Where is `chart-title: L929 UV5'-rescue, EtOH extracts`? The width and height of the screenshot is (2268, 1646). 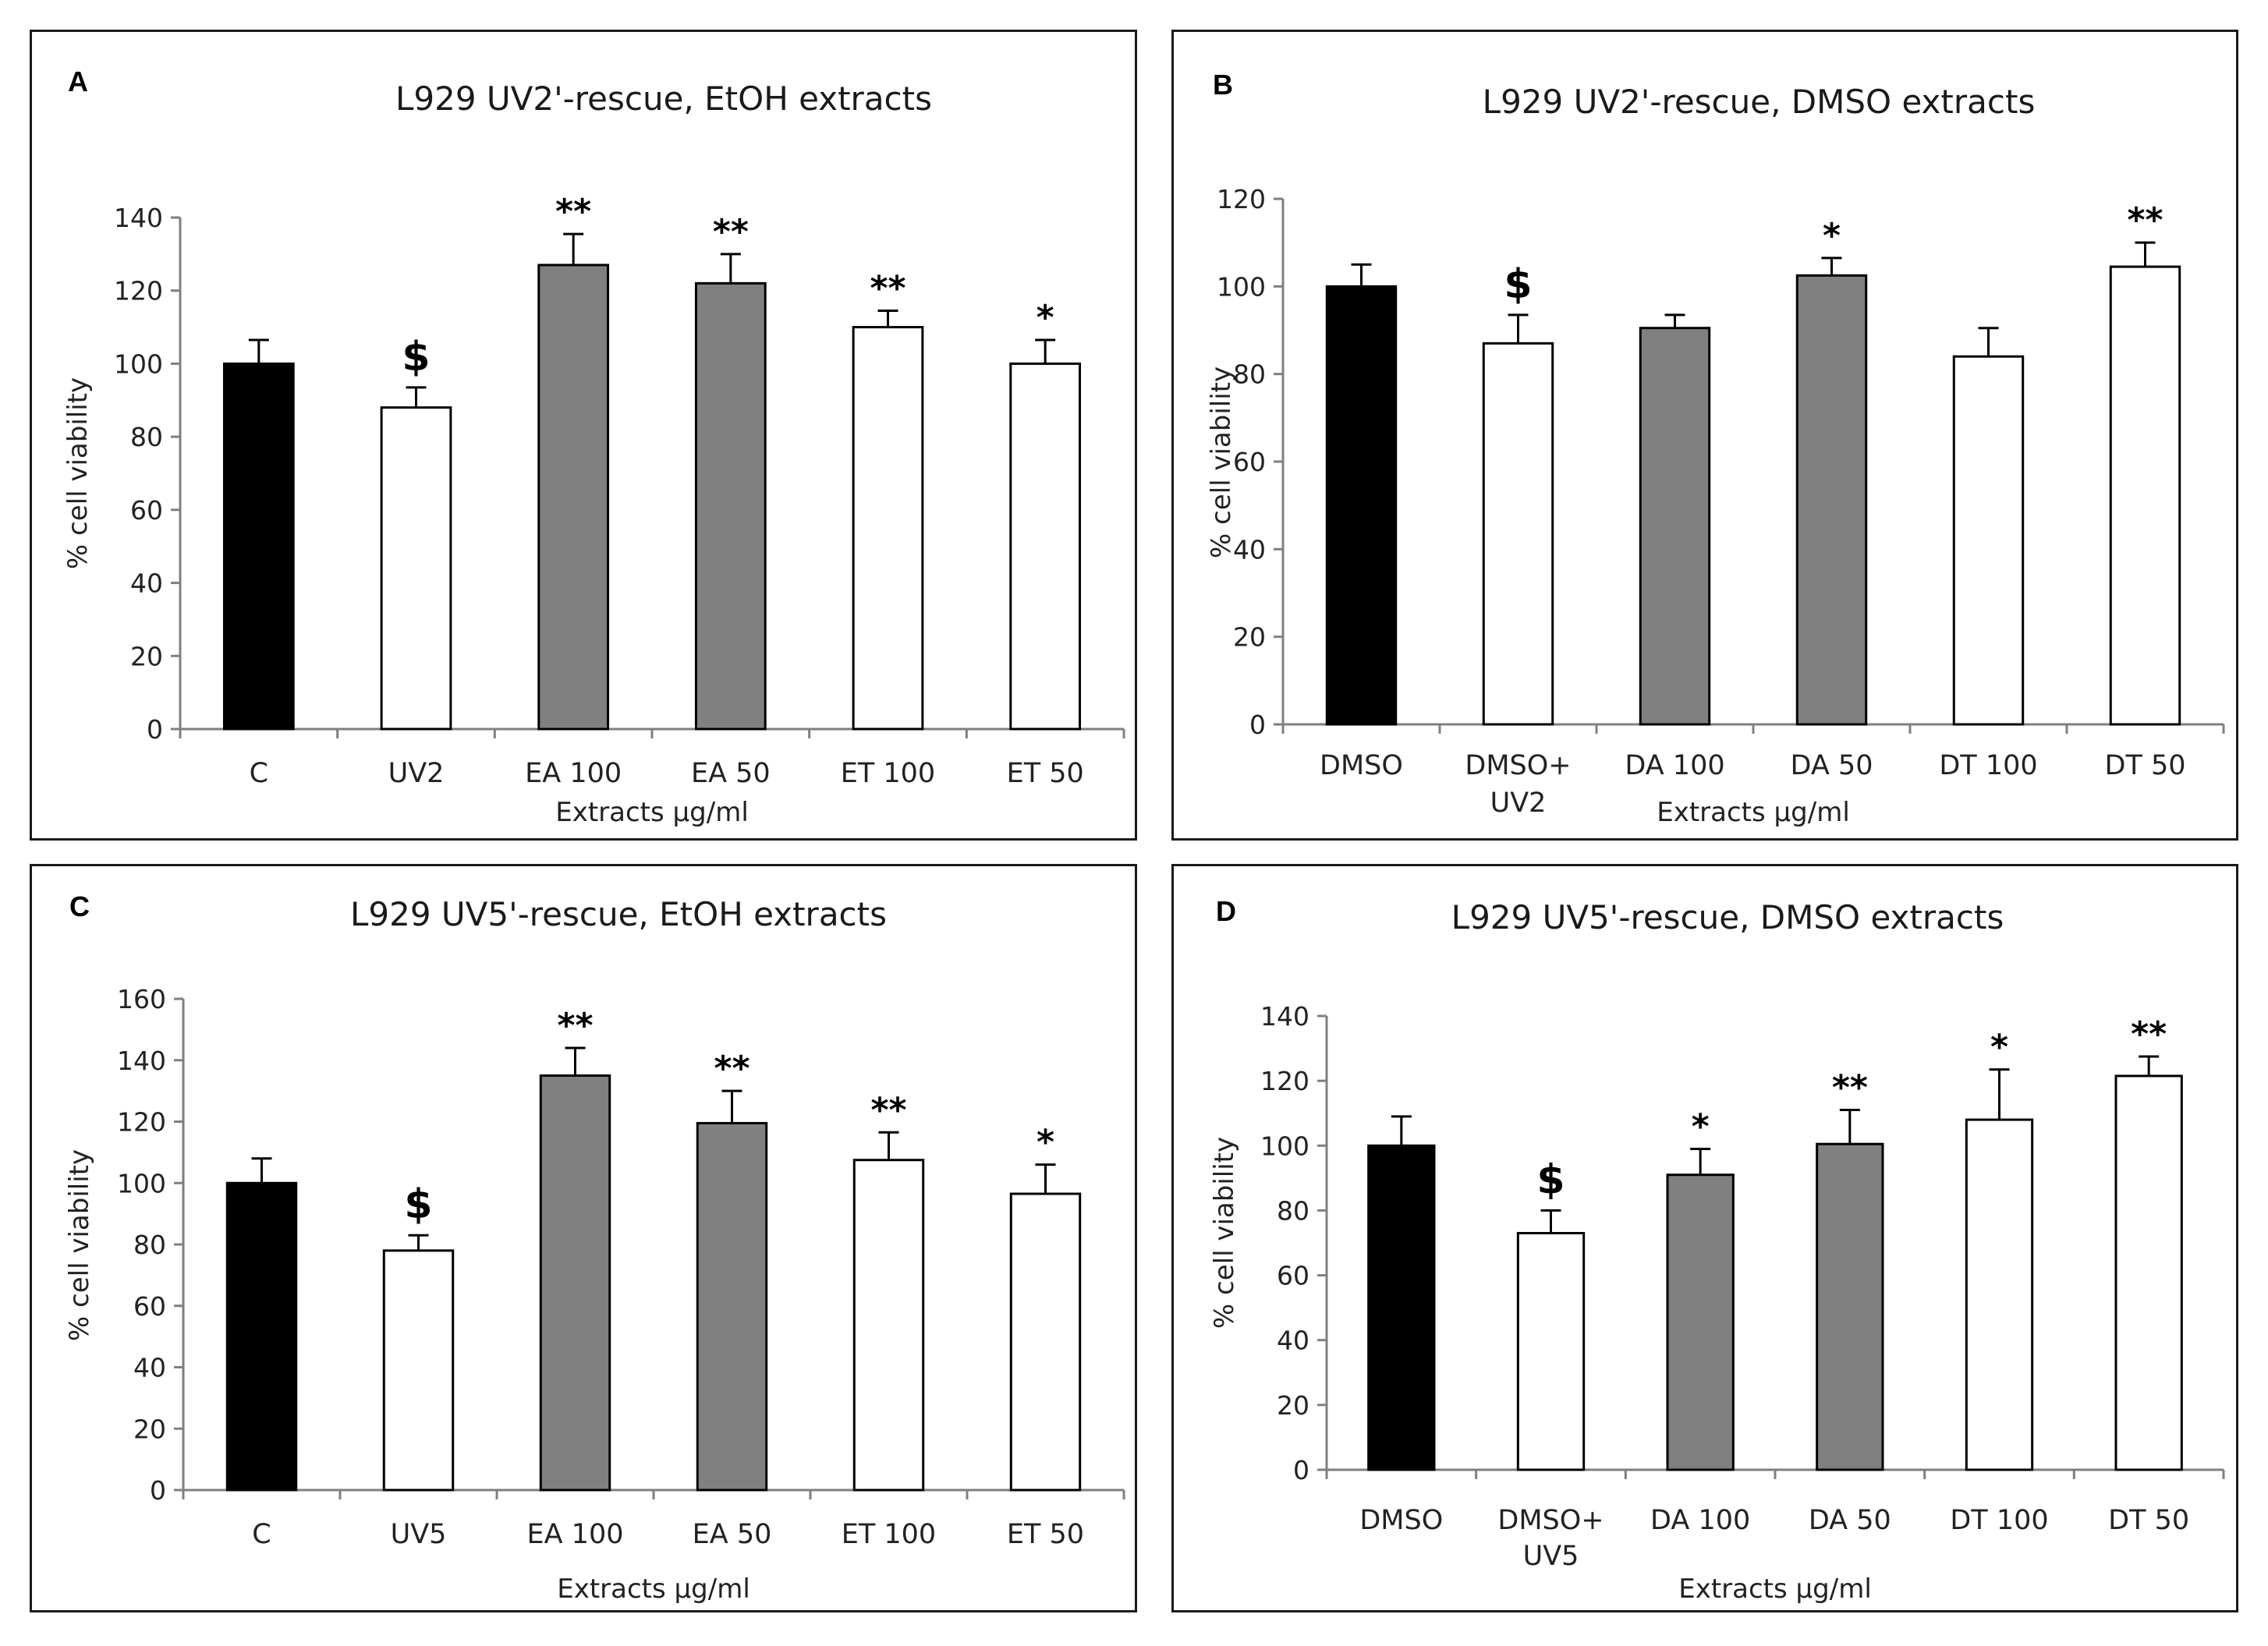
chart-title: L929 UV5'-rescue, EtOH extracts is located at coordinates (618, 914).